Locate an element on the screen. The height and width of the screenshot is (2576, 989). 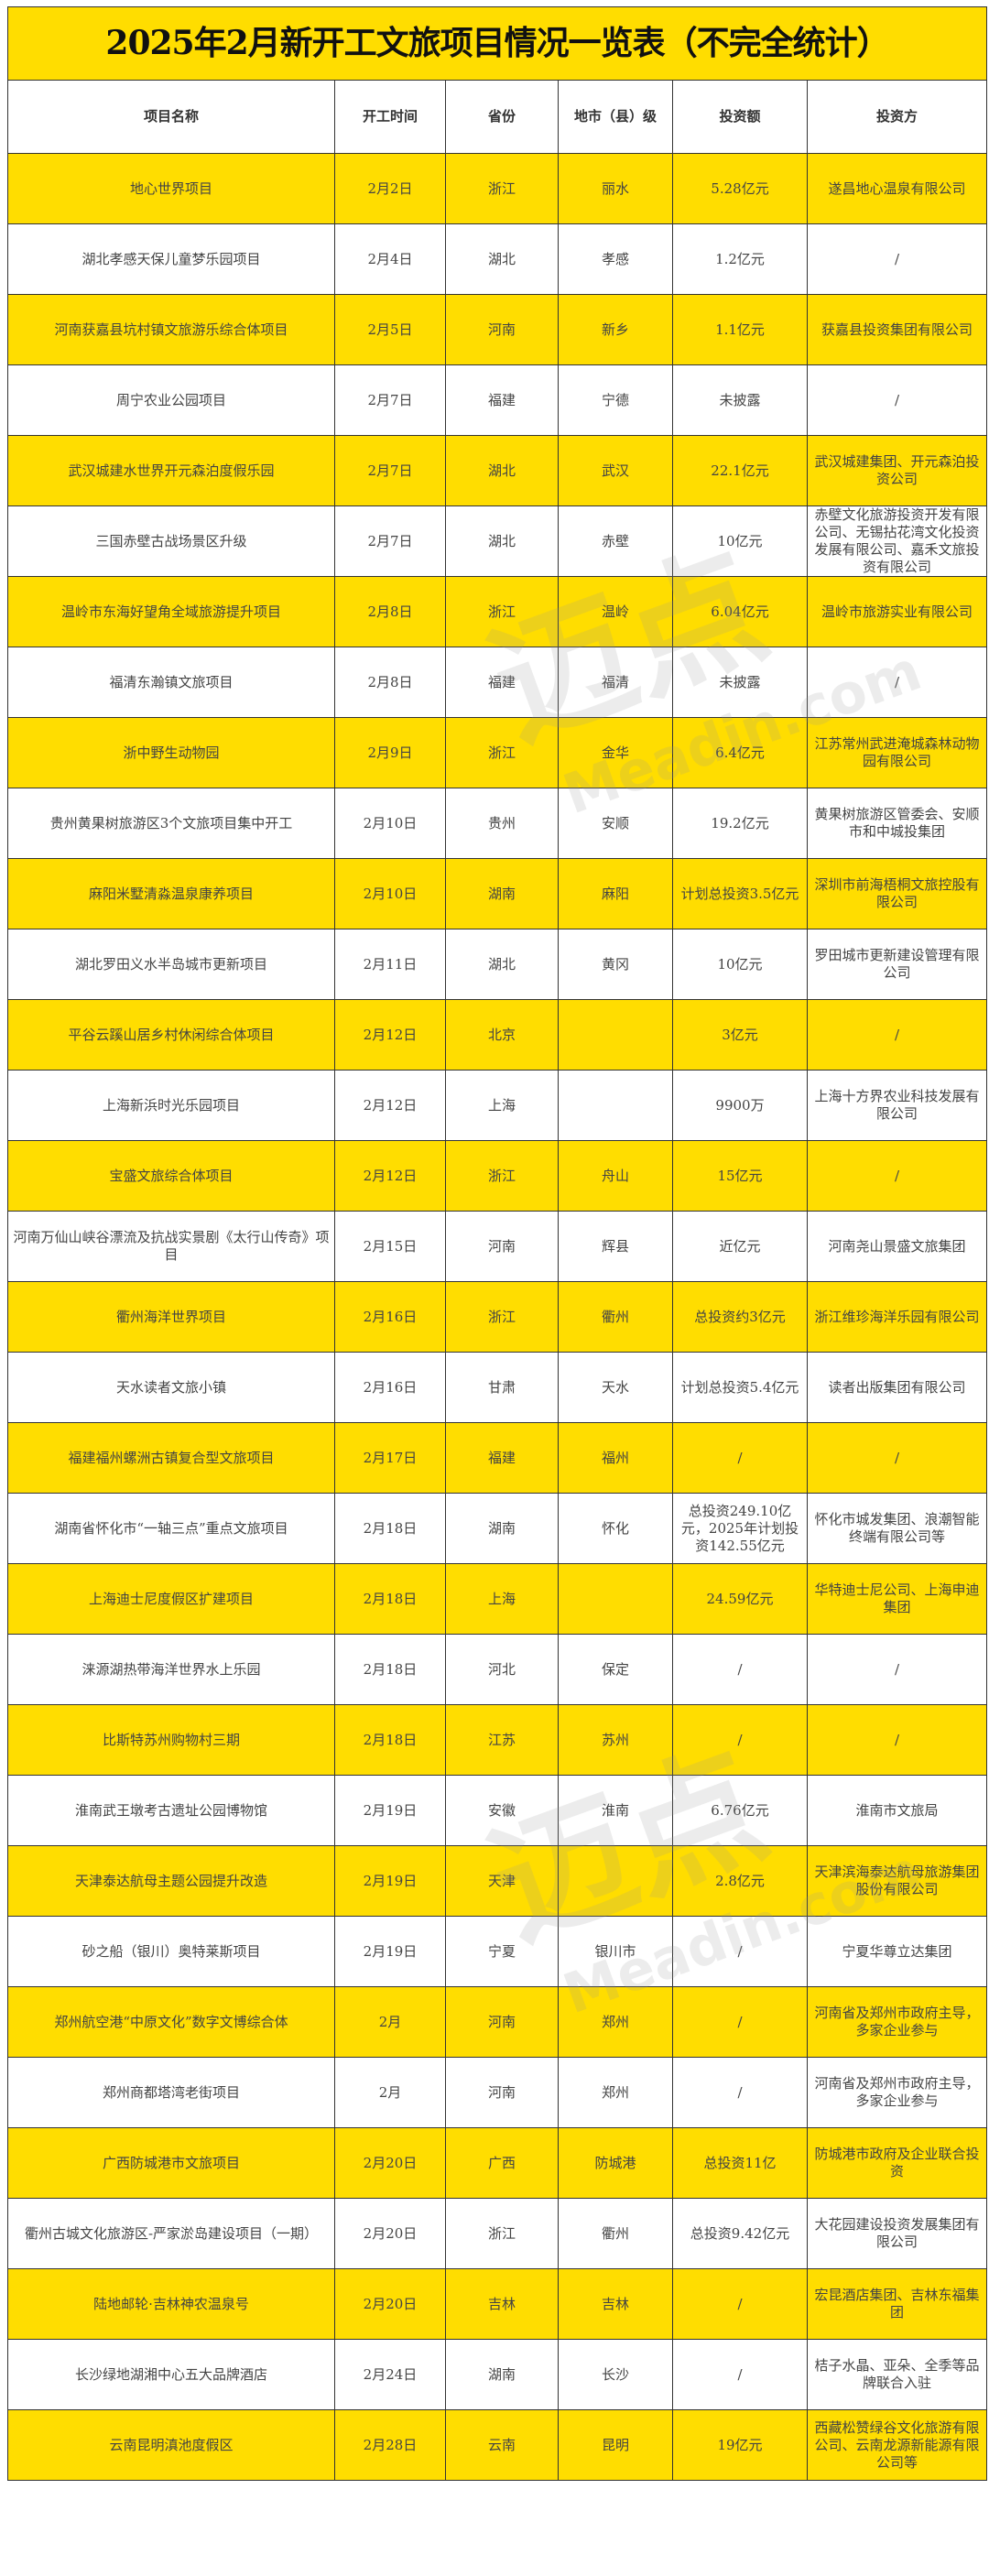
cell-investment: 总投资249.10亿元，2025年计划投资142.55亿元 is located at coordinates (740, 1528).